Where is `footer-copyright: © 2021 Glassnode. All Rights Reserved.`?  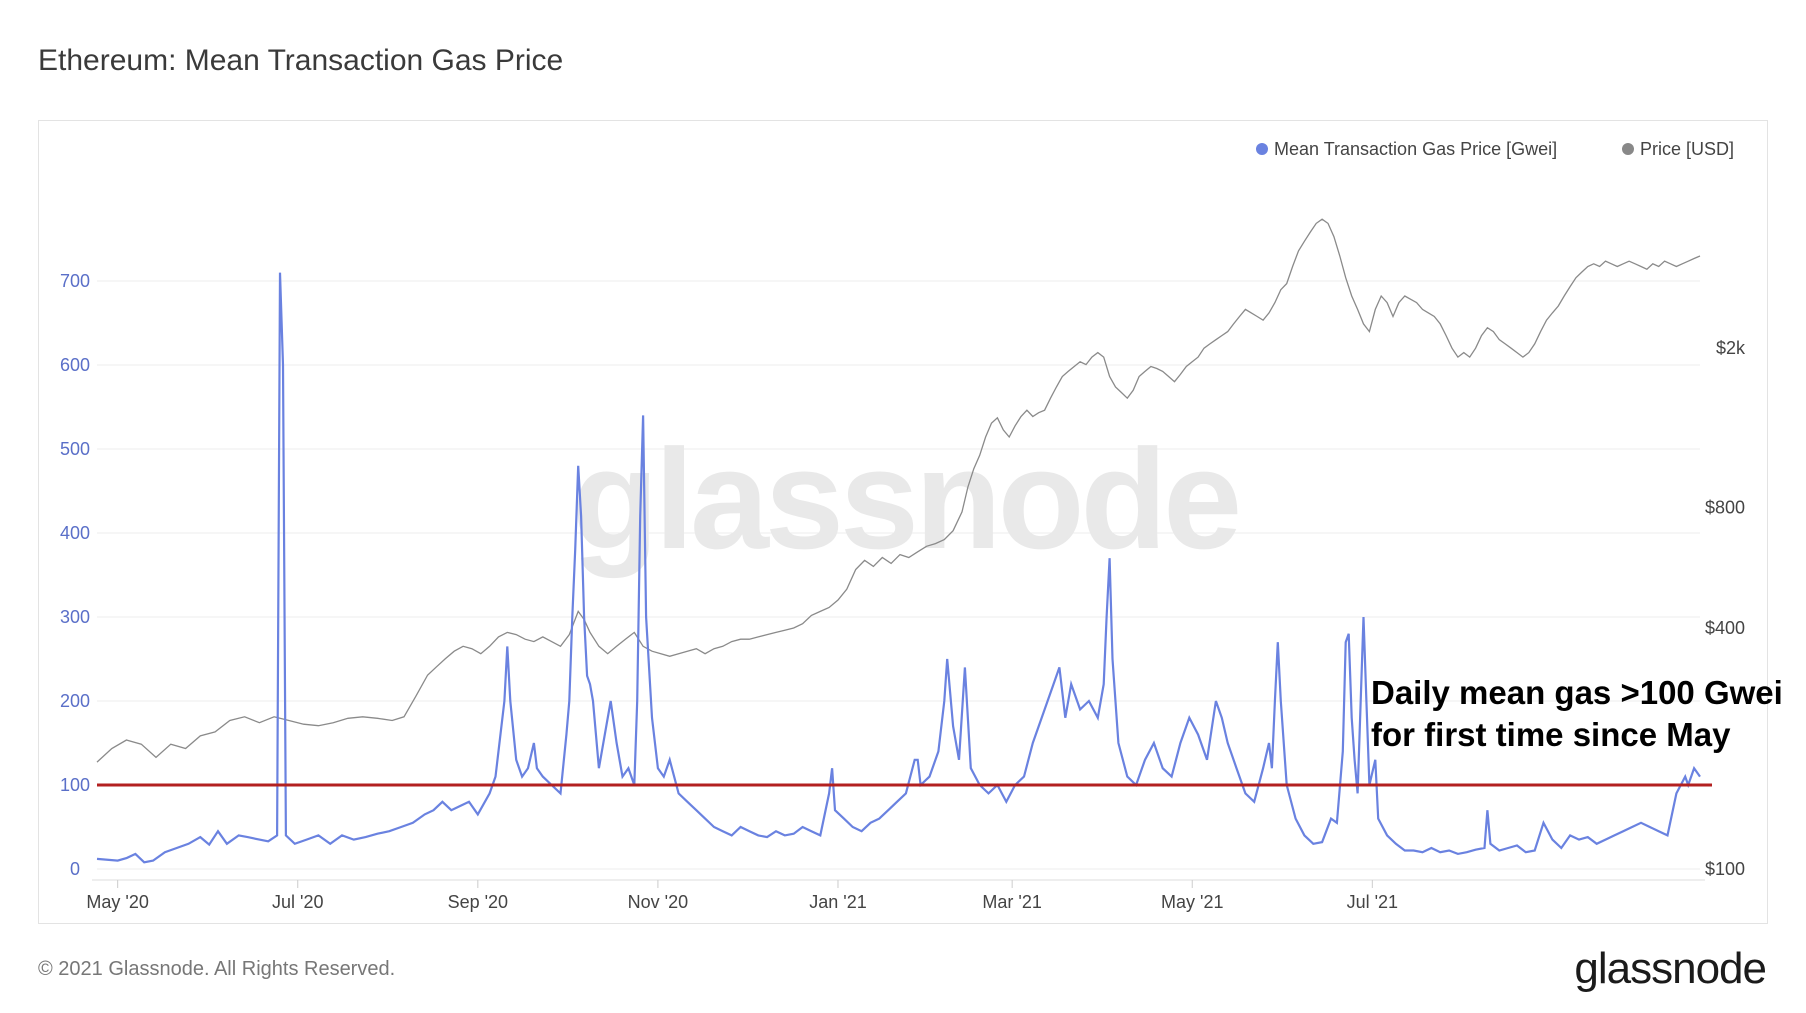 footer-copyright: © 2021 Glassnode. All Rights Reserved. is located at coordinates (217, 969).